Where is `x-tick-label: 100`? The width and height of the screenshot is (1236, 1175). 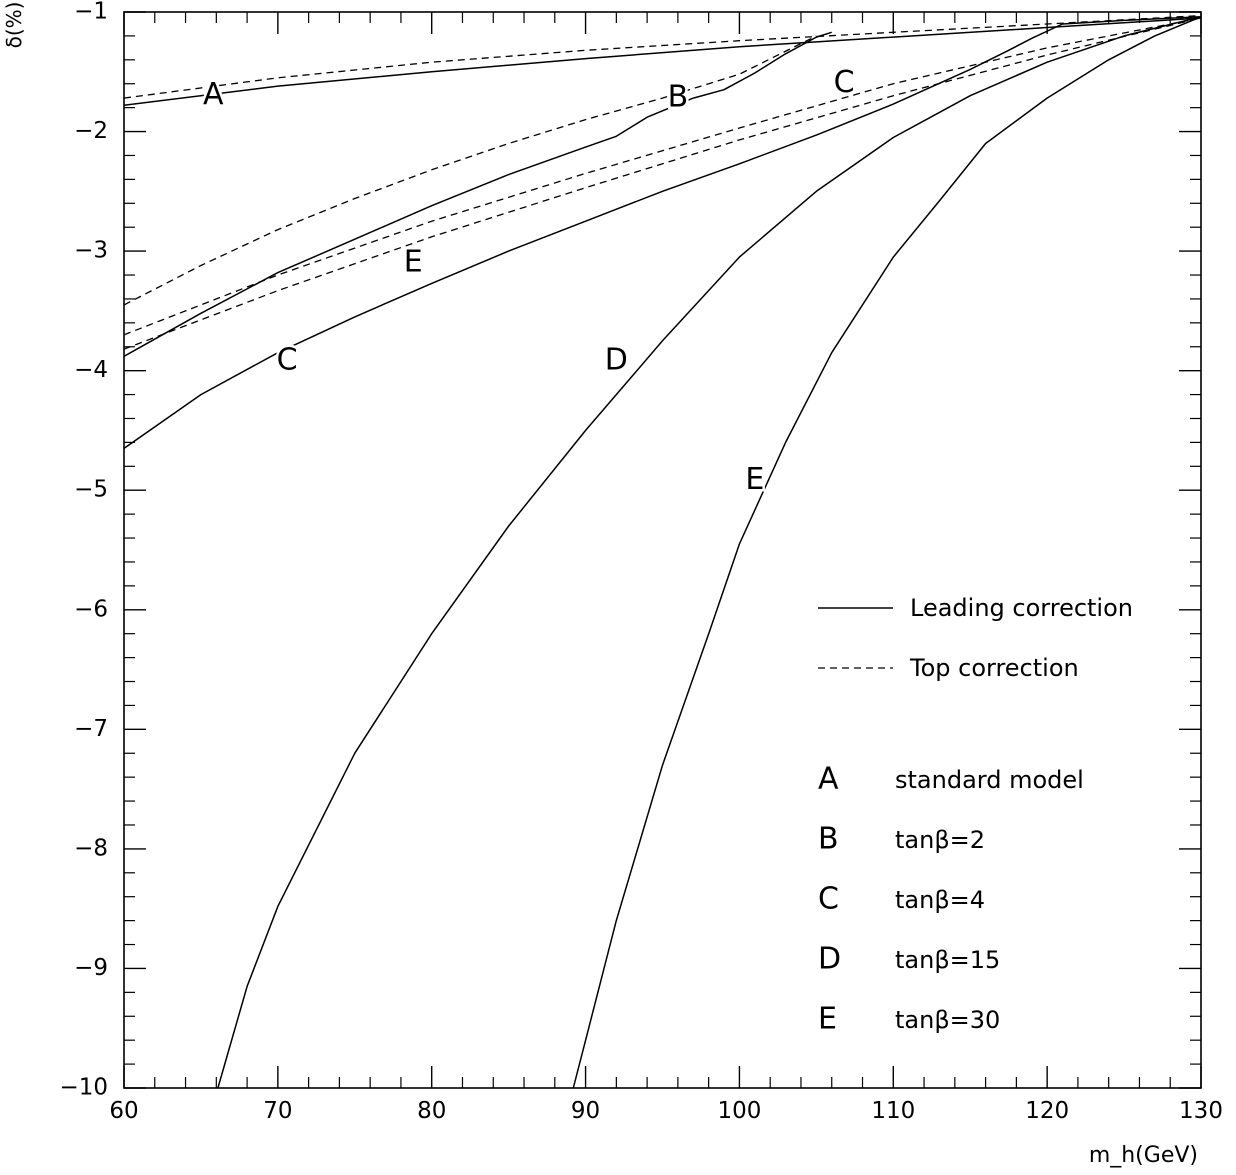
x-tick-label: 100 is located at coordinates (739, 1111).